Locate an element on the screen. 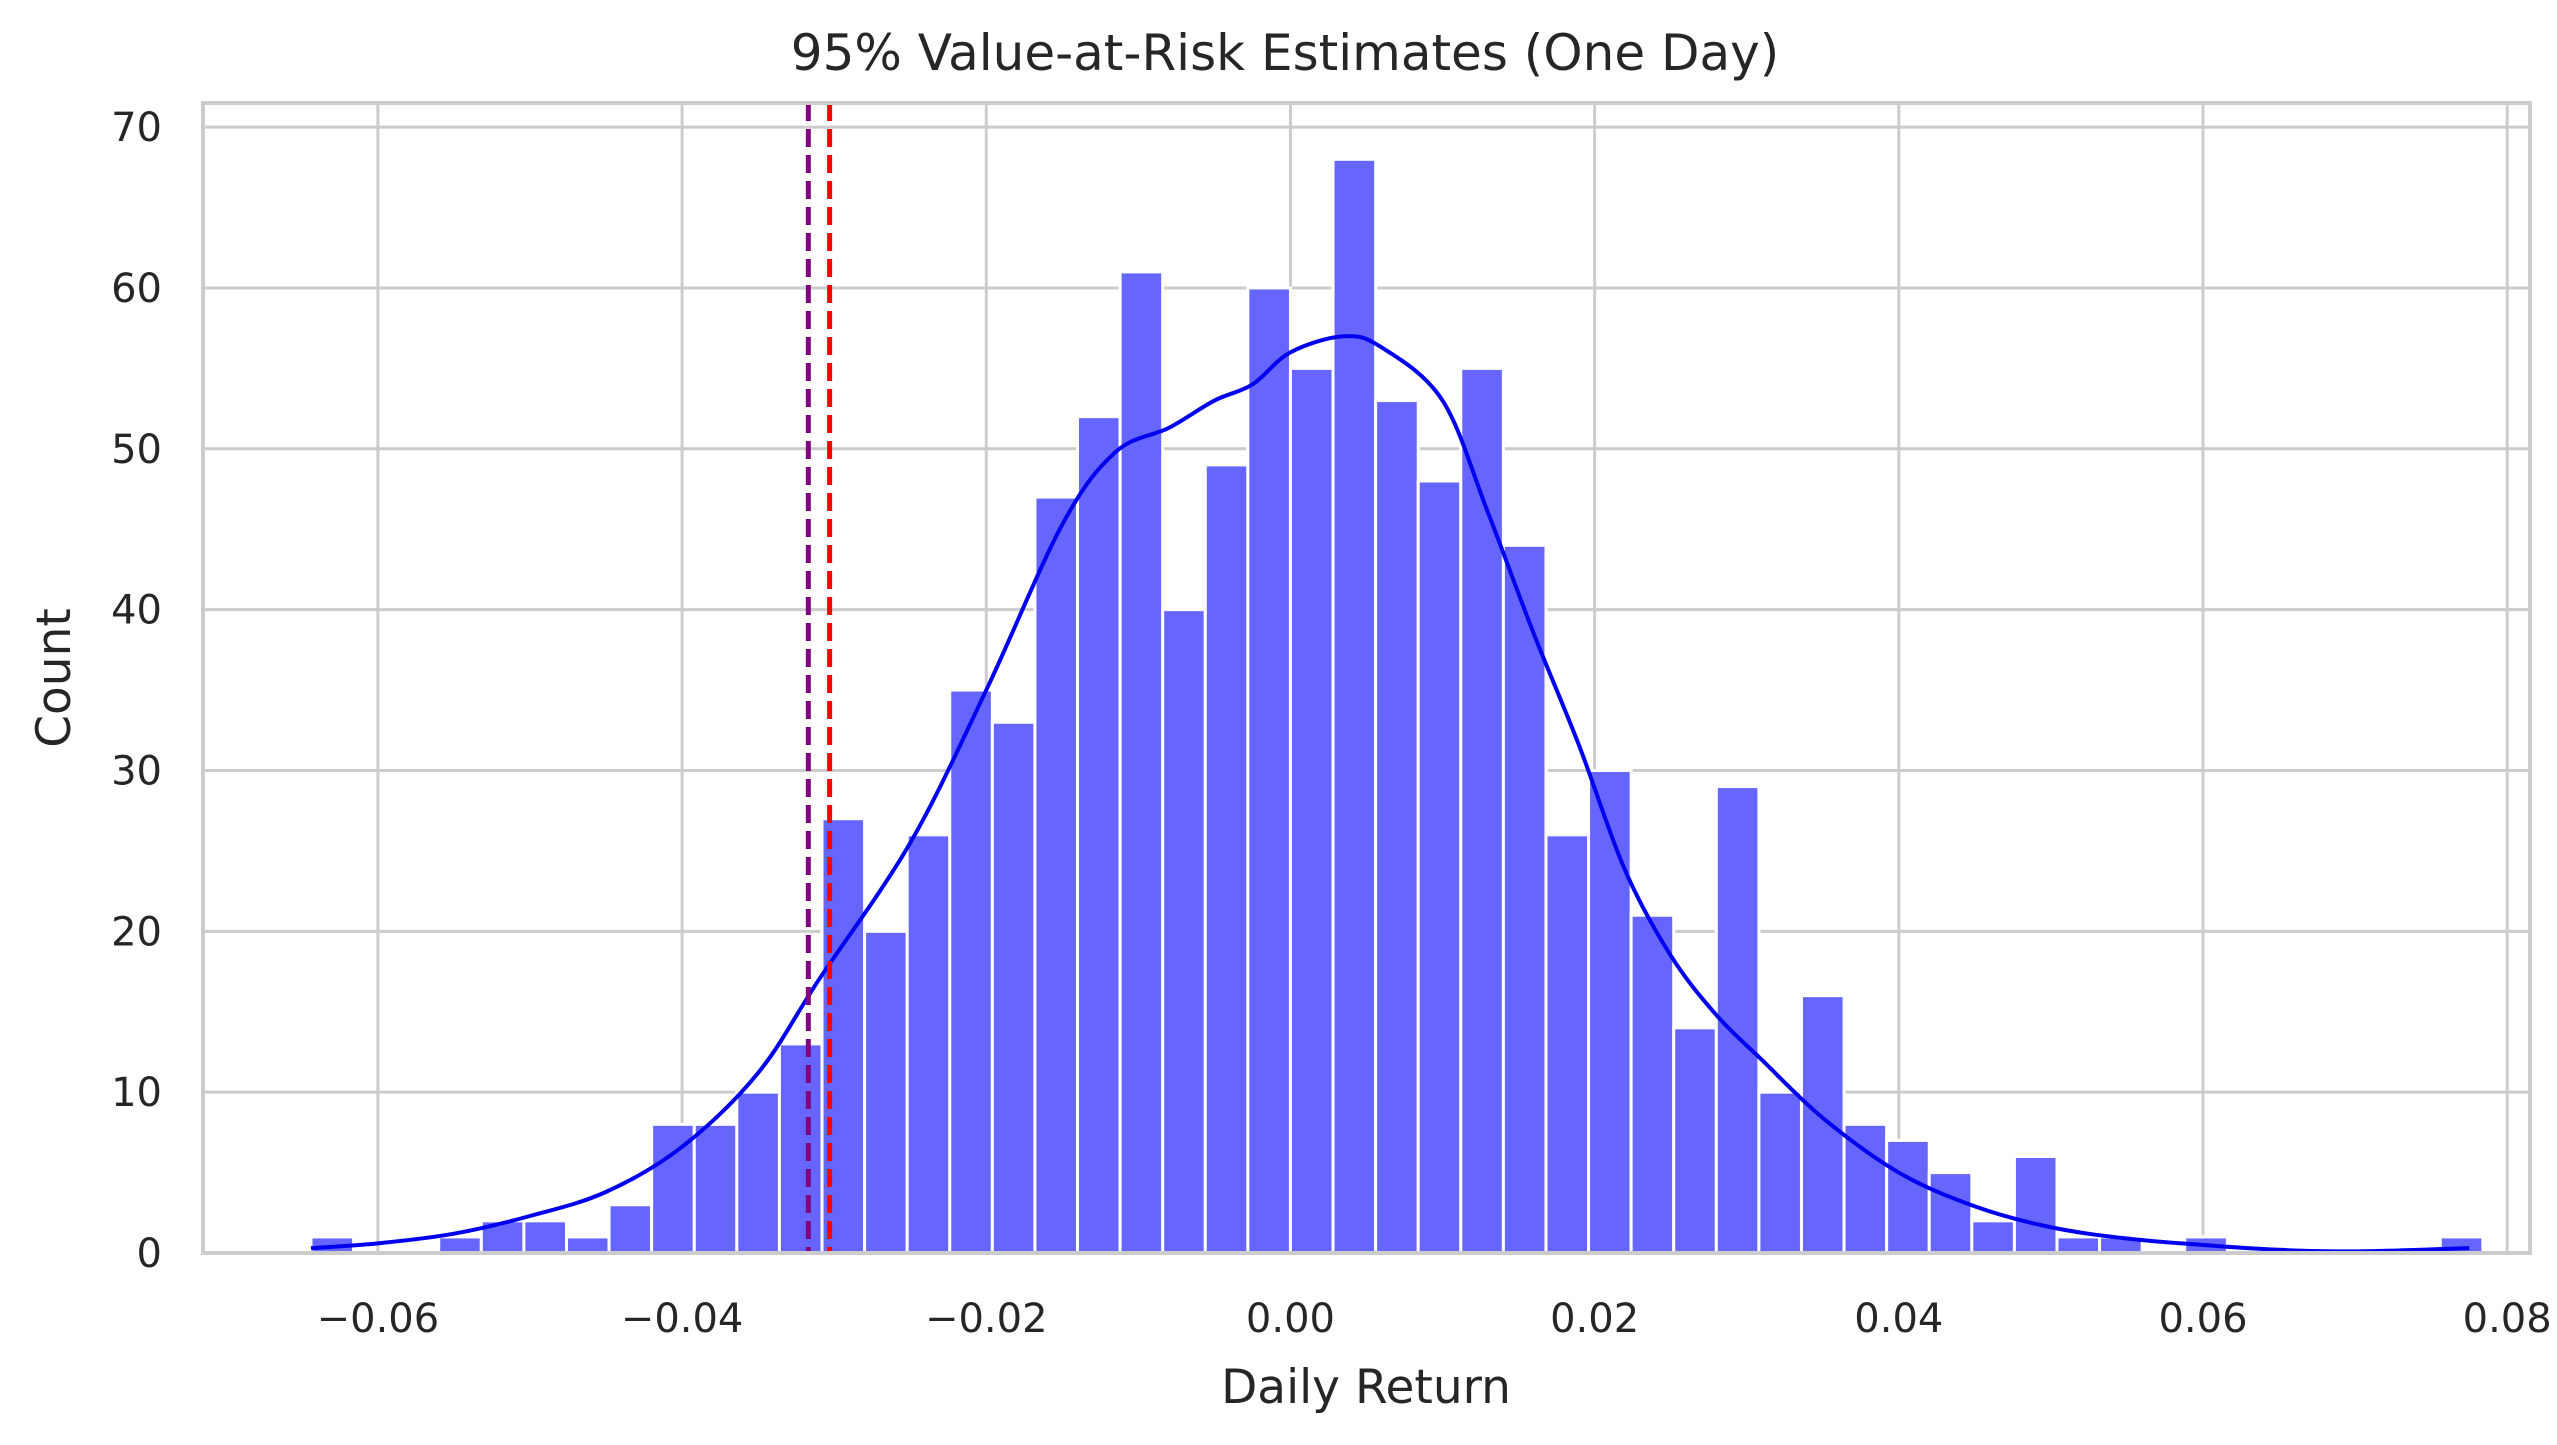  x-axis-label: Daily Return is located at coordinates (1366, 1387).